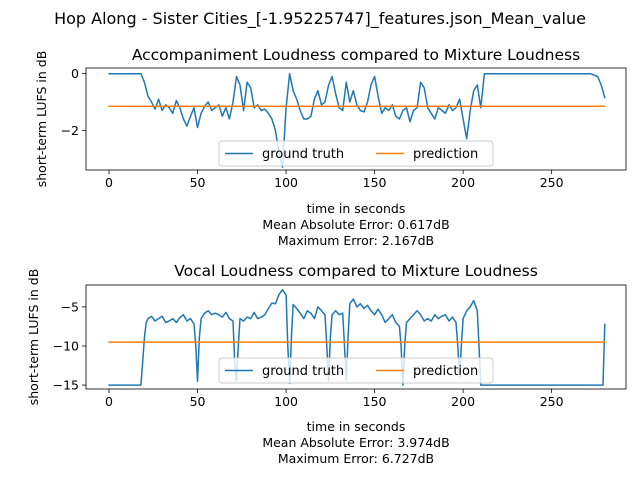  Describe the element at coordinates (375, 182) in the screenshot. I see `panel1-xtick-label: 150` at that location.